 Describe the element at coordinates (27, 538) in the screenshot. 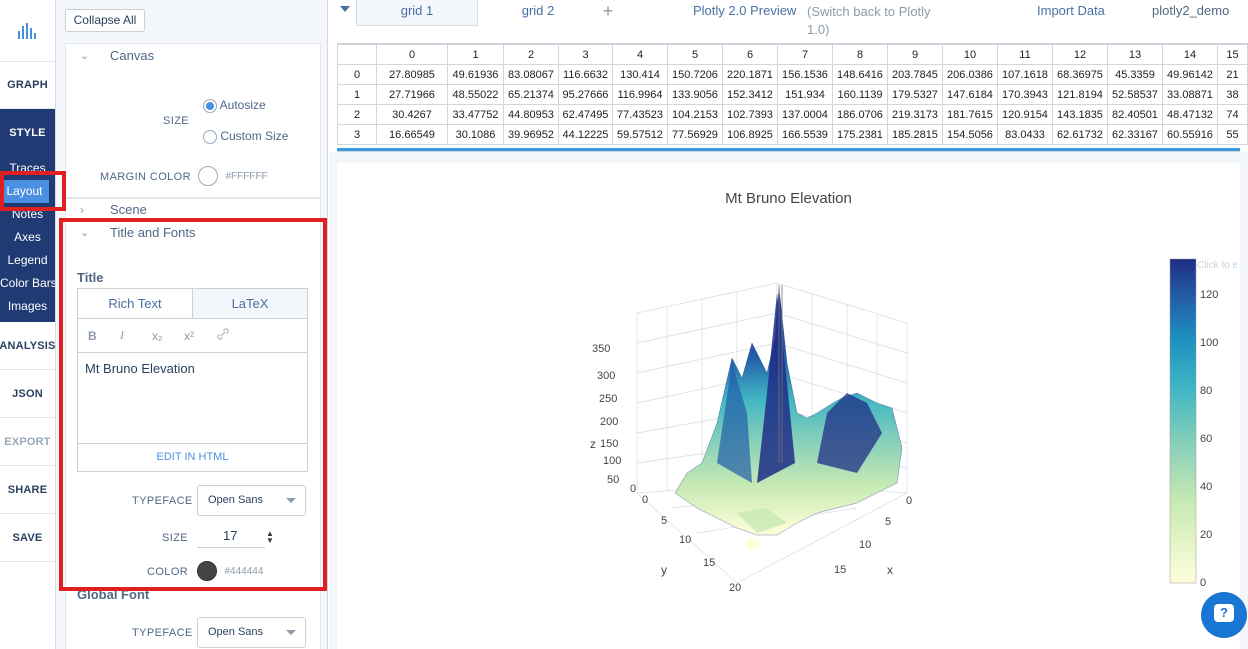

I see `nav-save: SAVE` at that location.